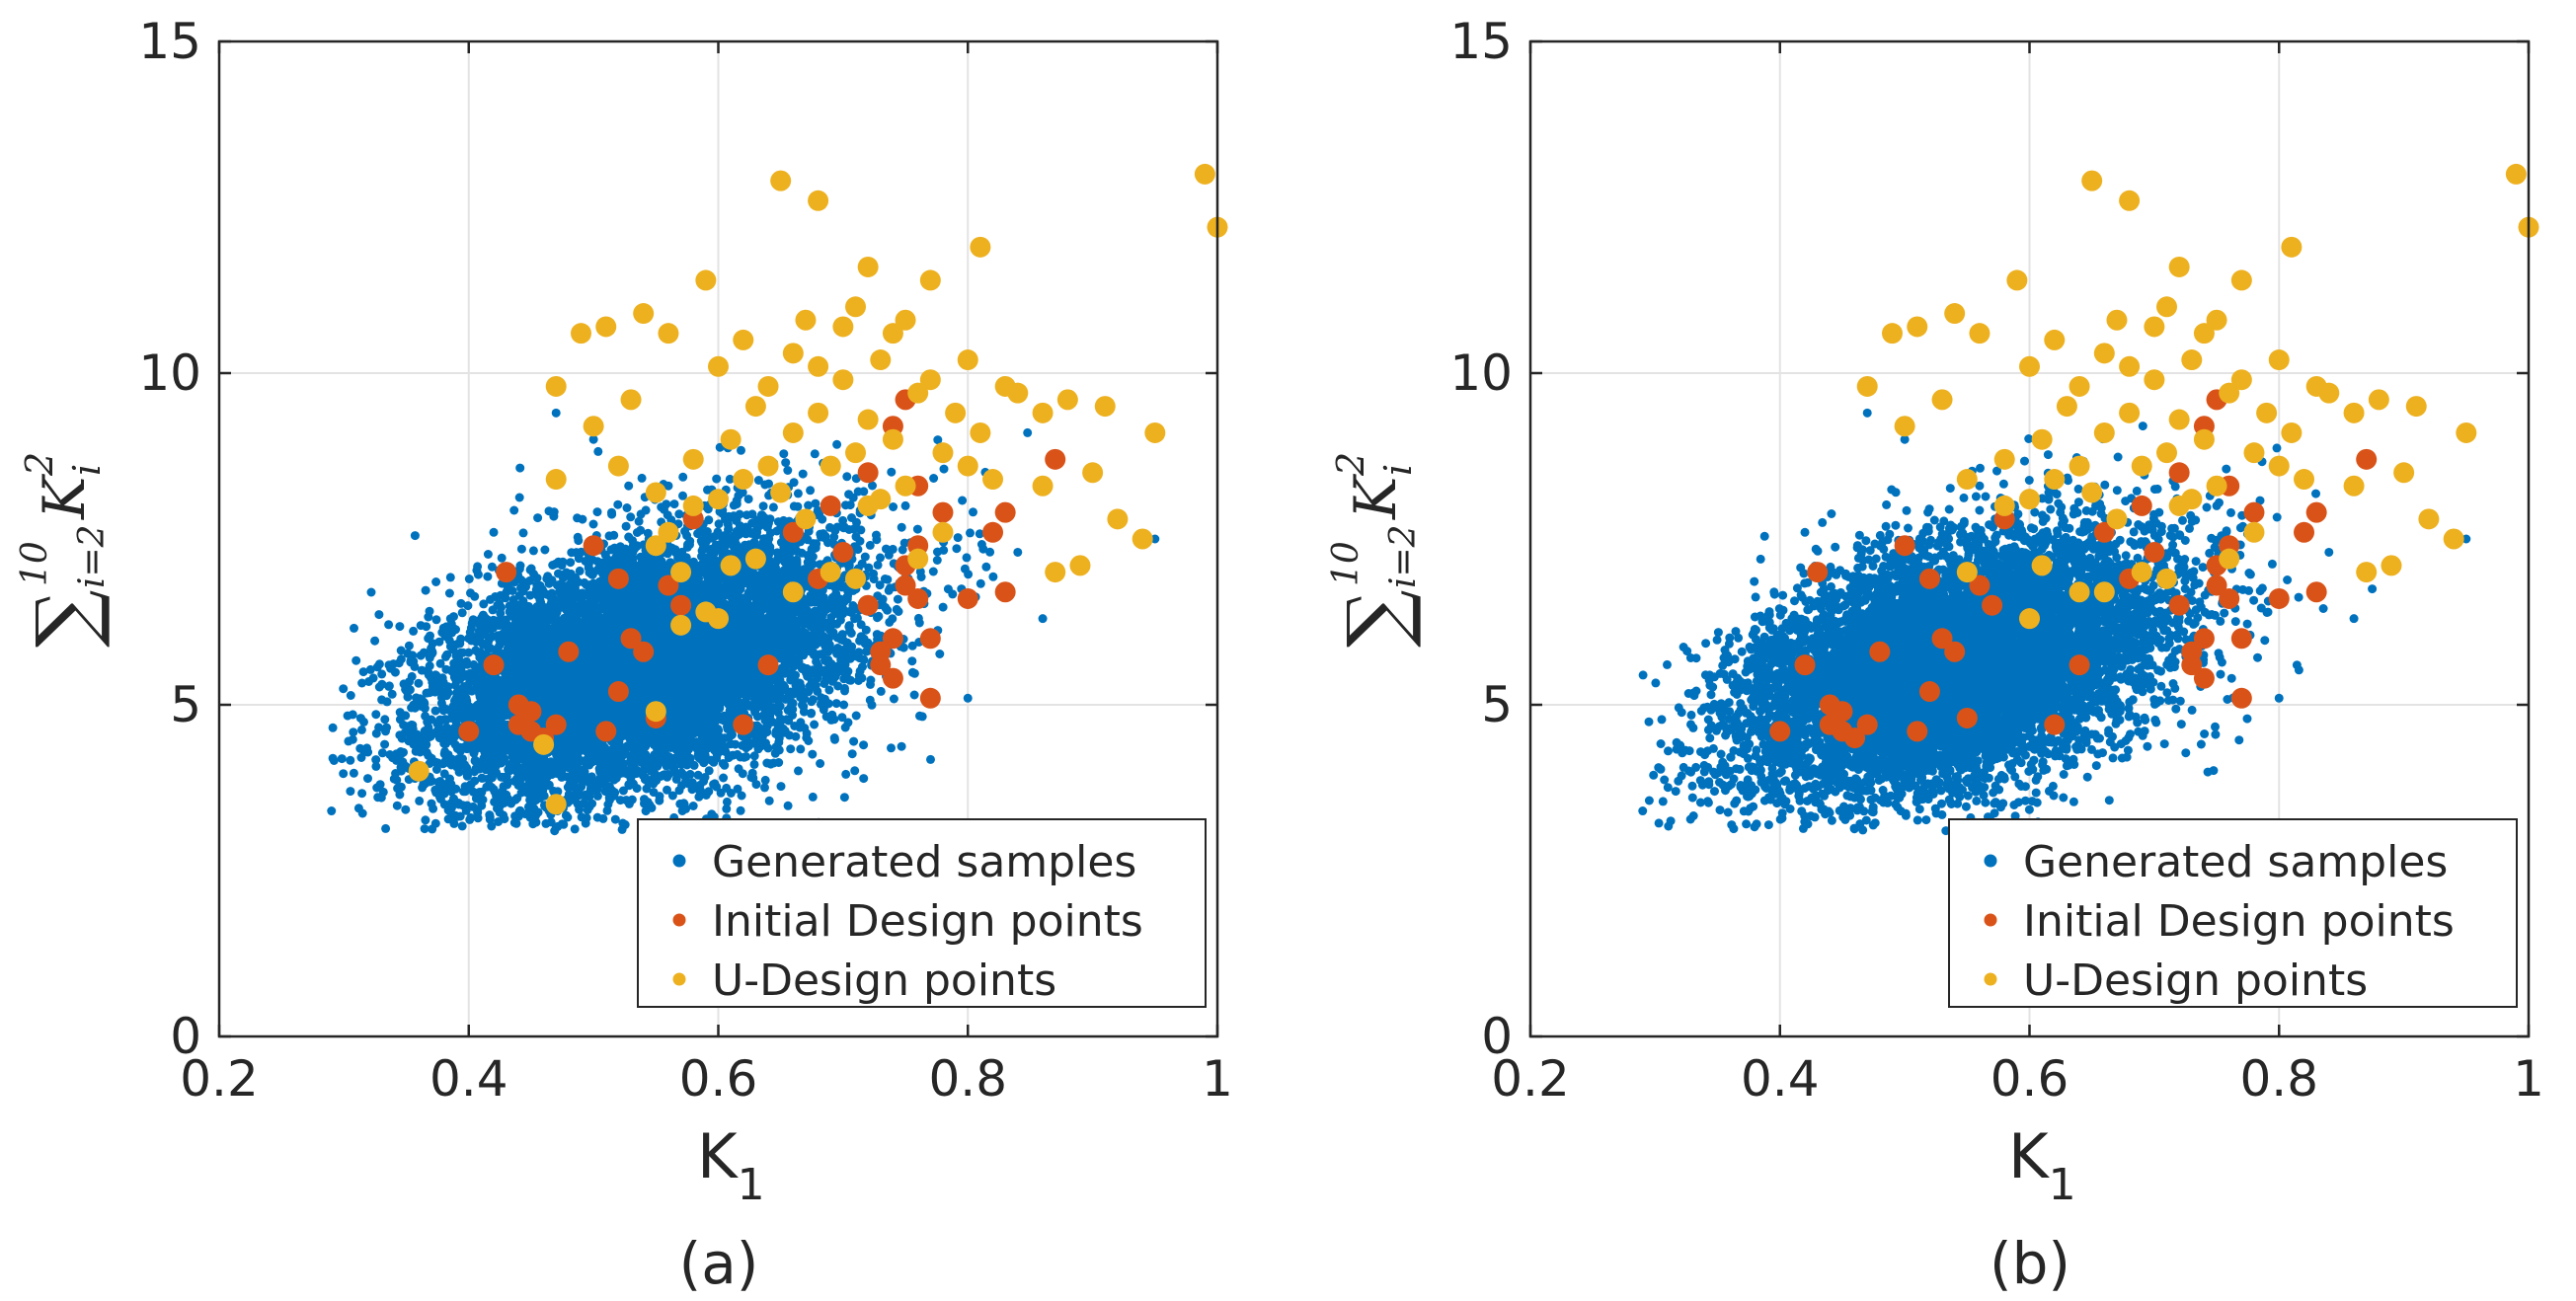 The width and height of the screenshot is (2576, 1301). I want to click on series-generated-samples, so click(743, 622).